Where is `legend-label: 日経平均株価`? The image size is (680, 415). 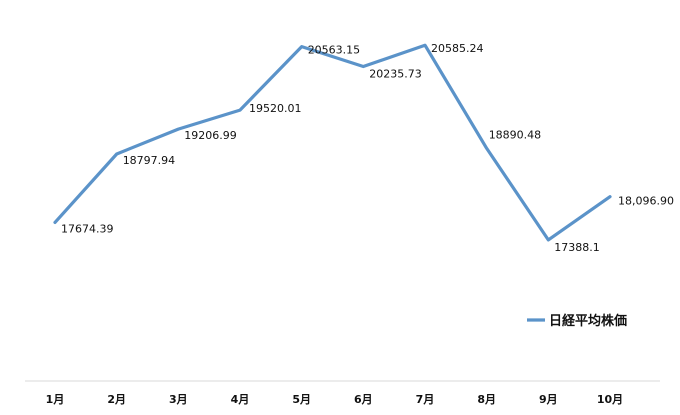
legend-label: 日経平均株価 is located at coordinates (588, 321).